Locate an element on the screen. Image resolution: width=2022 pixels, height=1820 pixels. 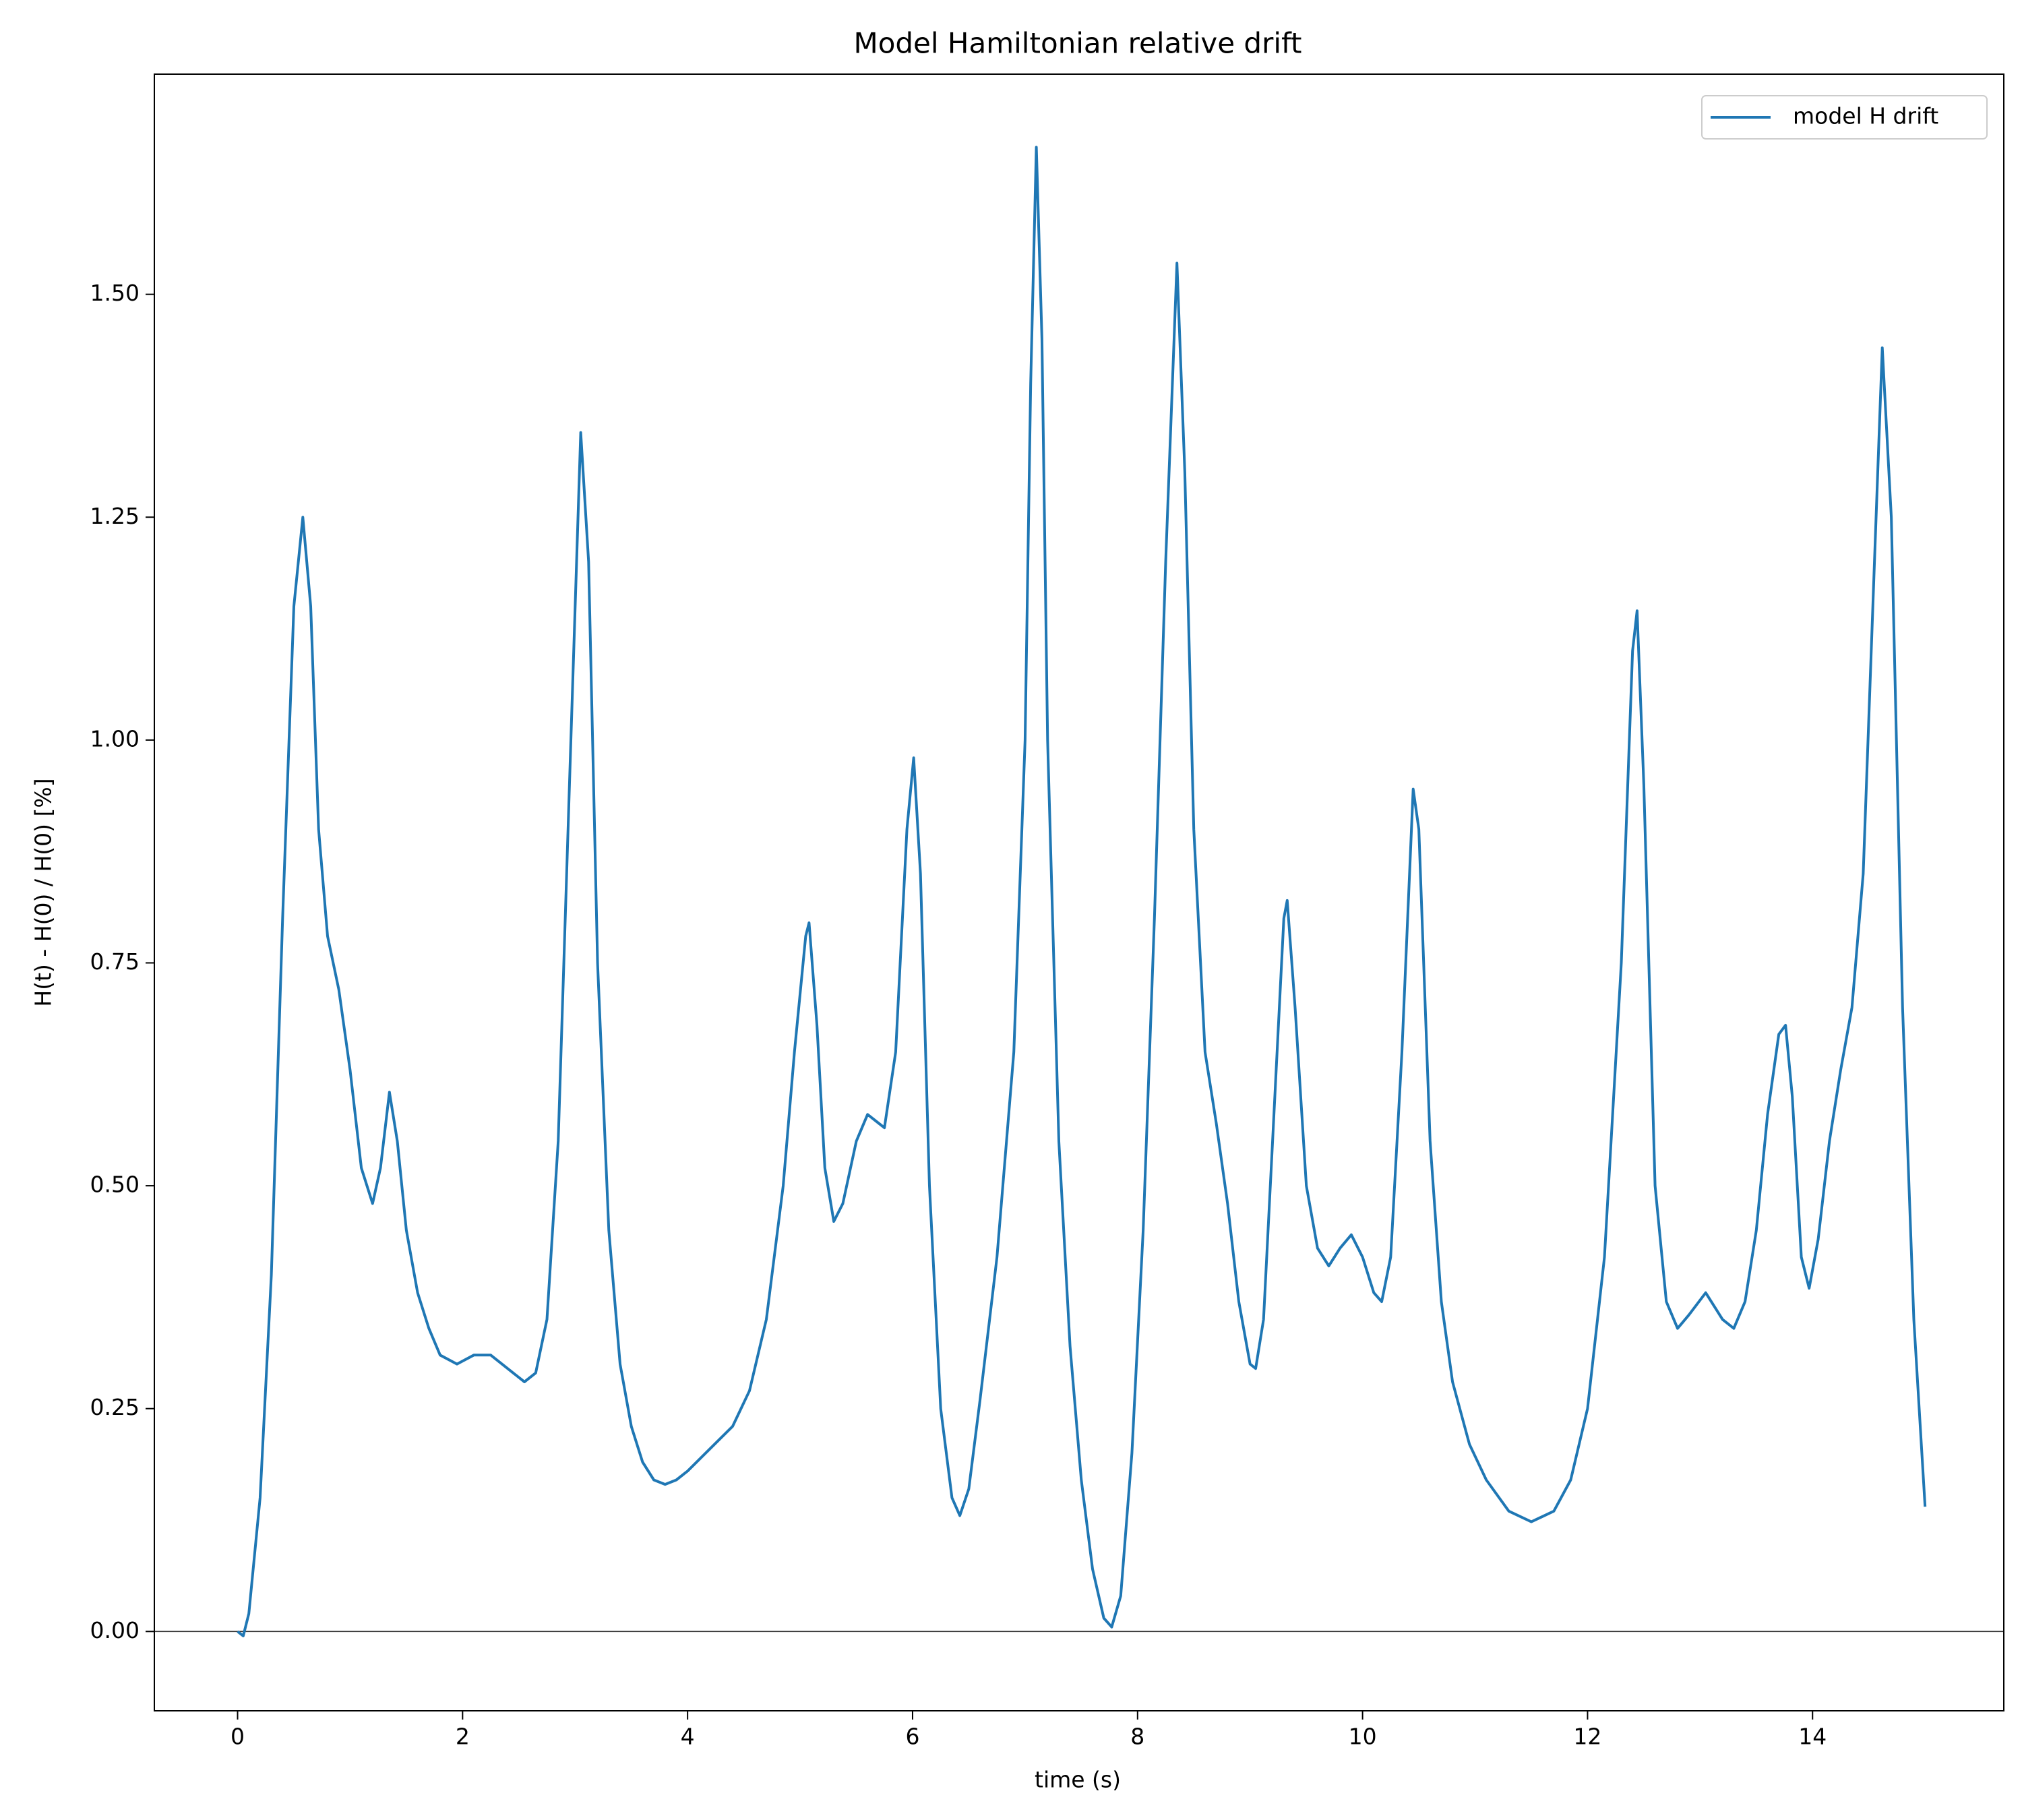
y-tick-label: 0.50 is located at coordinates (115, 1185).